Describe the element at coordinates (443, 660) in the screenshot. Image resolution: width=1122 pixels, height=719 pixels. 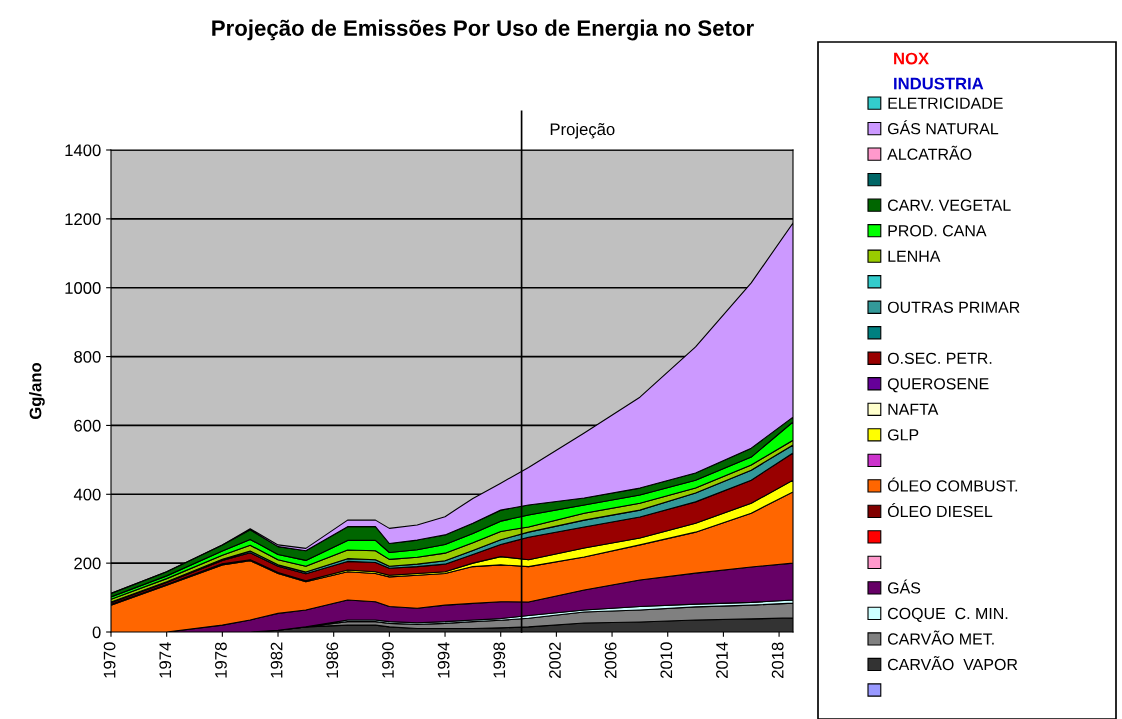
I see `x-tick-label: 1994` at that location.